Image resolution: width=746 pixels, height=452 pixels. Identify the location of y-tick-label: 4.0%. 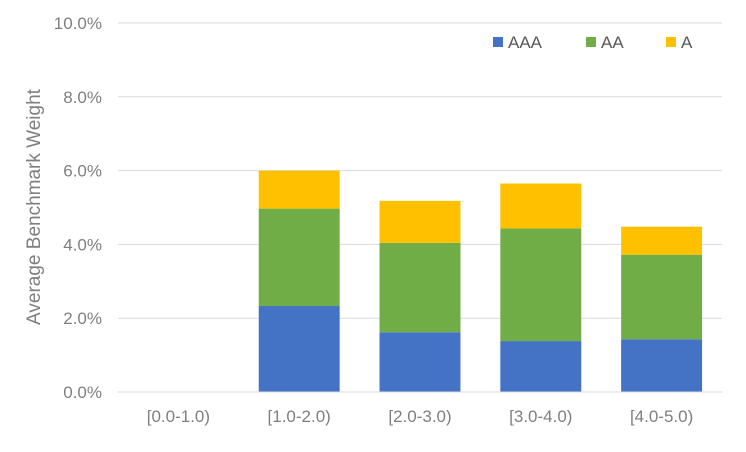
(82, 244).